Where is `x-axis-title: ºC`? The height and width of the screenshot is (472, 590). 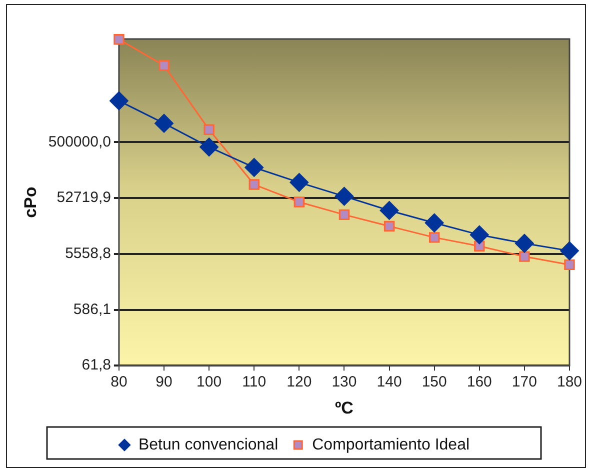 x-axis-title: ºC is located at coordinates (344, 408).